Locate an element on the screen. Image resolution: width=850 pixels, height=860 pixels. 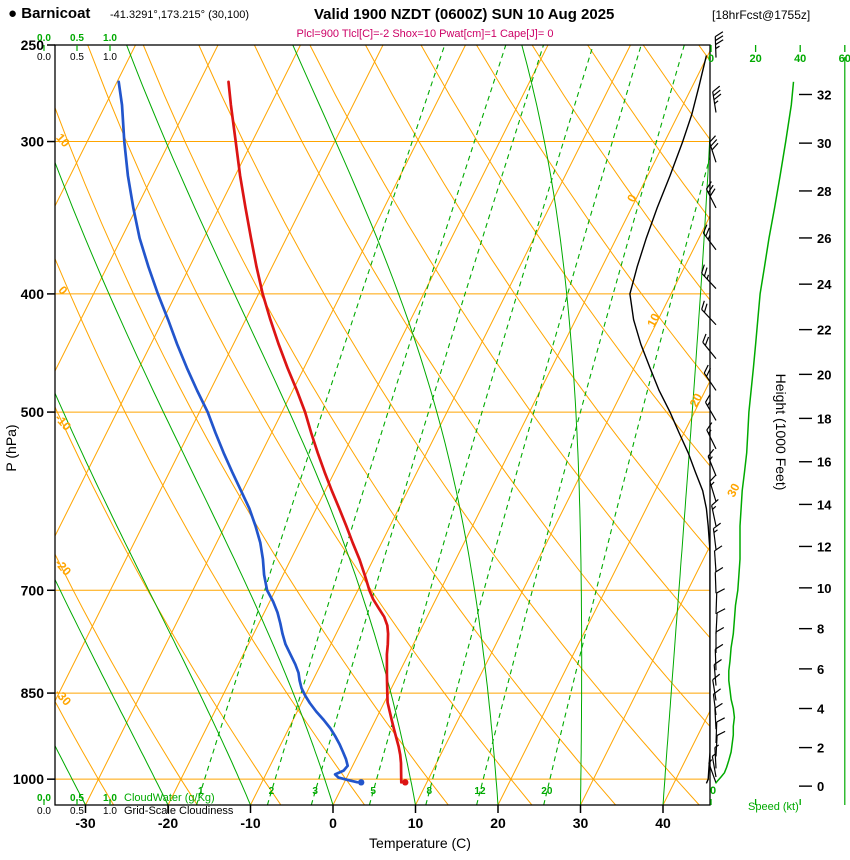
height-tick-label: 20 is located at coordinates (824, 374).